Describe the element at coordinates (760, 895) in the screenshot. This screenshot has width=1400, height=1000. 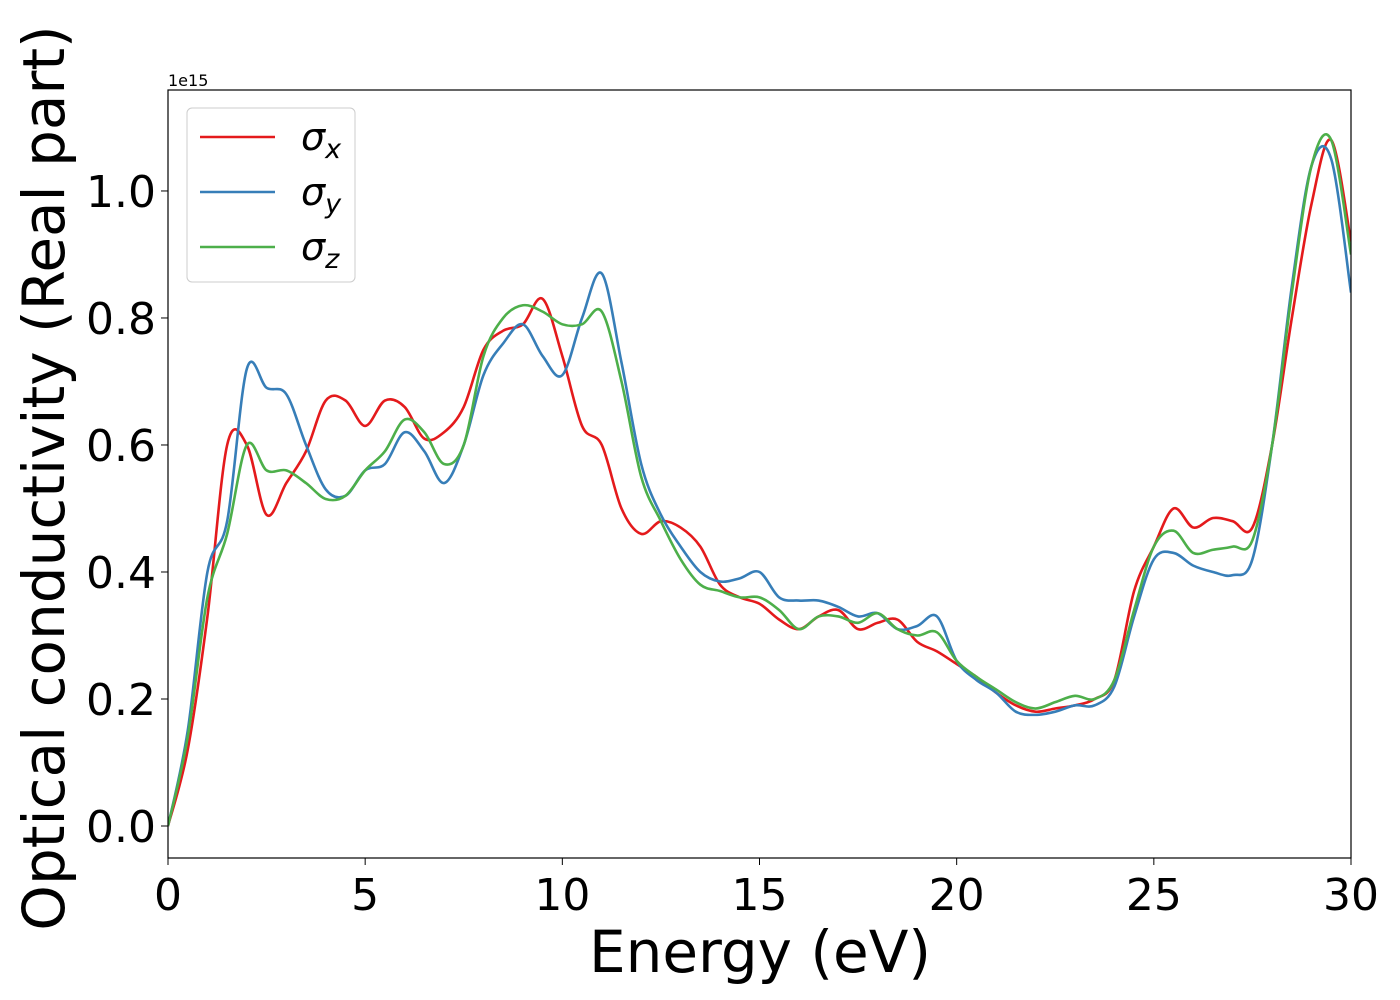
I see `x-tick-label: 15` at that location.